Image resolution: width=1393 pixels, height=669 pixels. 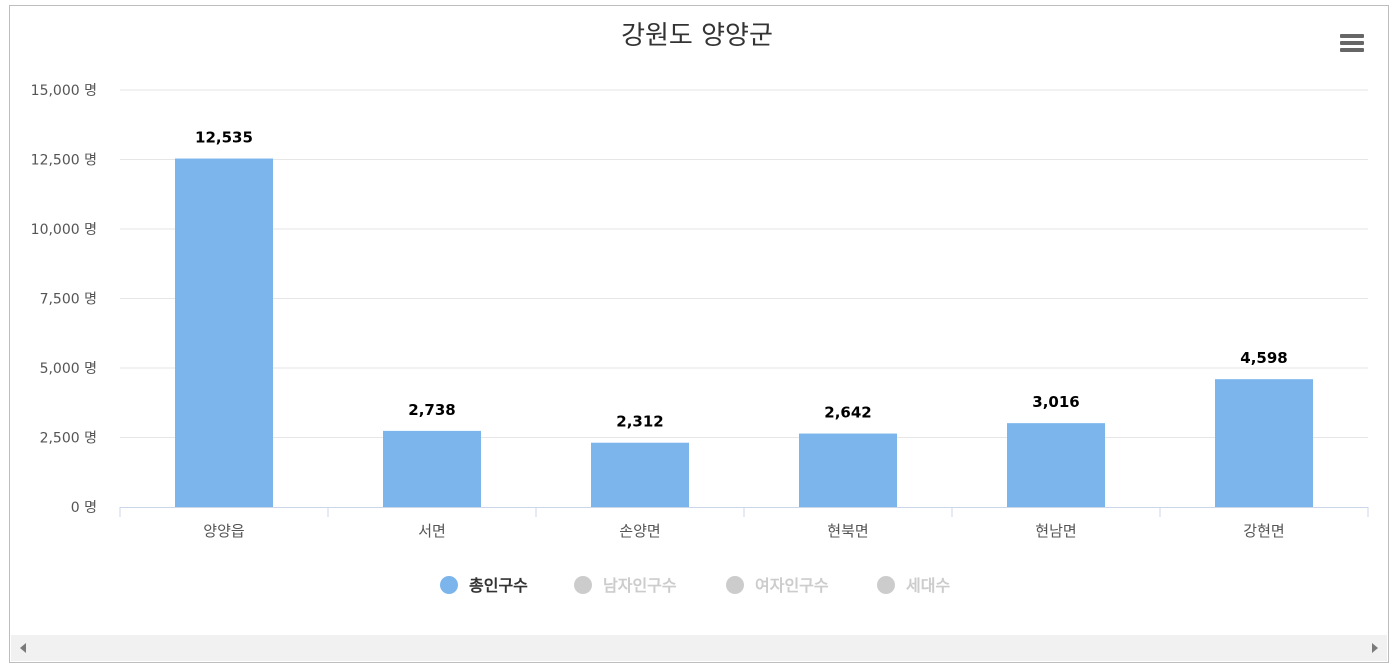 I want to click on legend-label: 총인구수, so click(x=498, y=585).